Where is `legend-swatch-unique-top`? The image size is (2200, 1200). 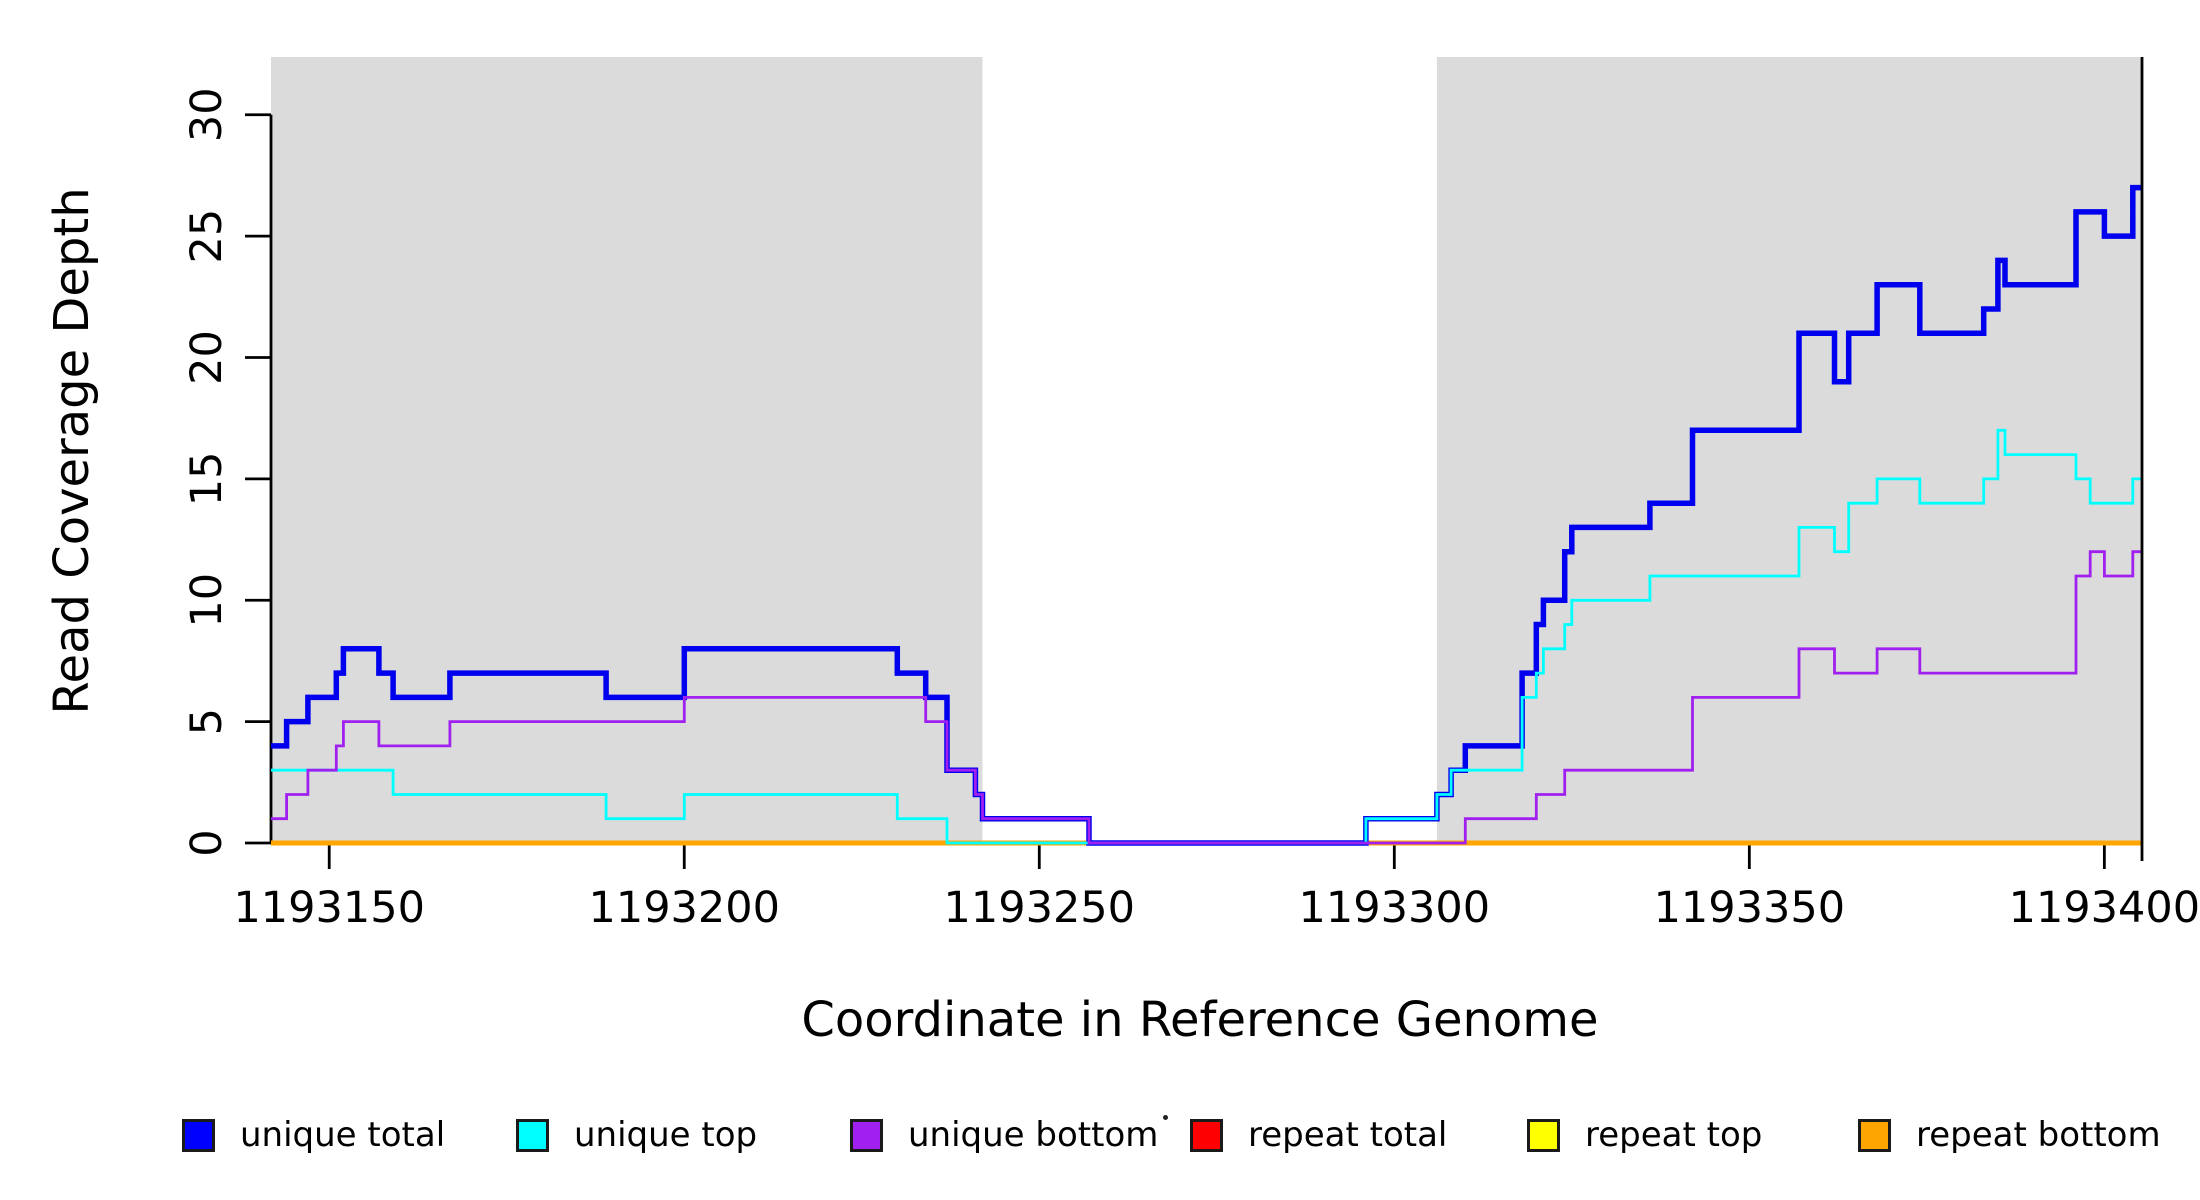 legend-swatch-unique-top is located at coordinates (532, 1135).